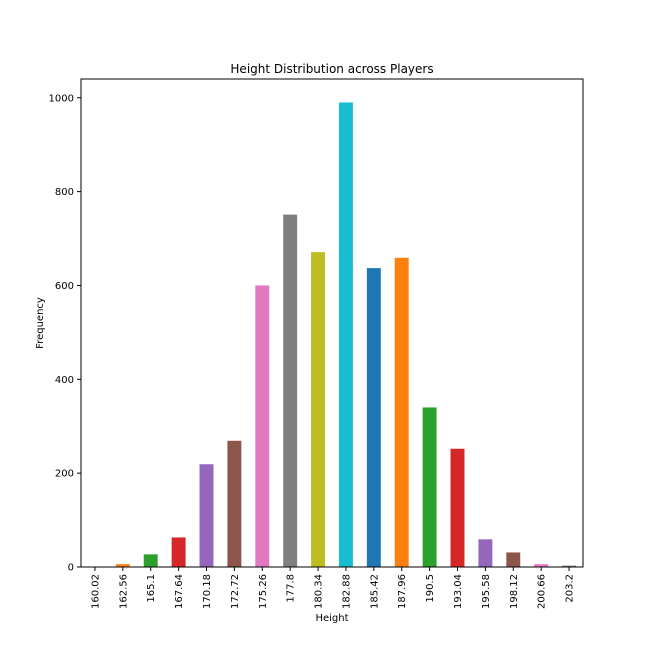 Image resolution: width=648 pixels, height=648 pixels. Describe the element at coordinates (486, 591) in the screenshot. I see `x-tick-label: 195.58` at that location.